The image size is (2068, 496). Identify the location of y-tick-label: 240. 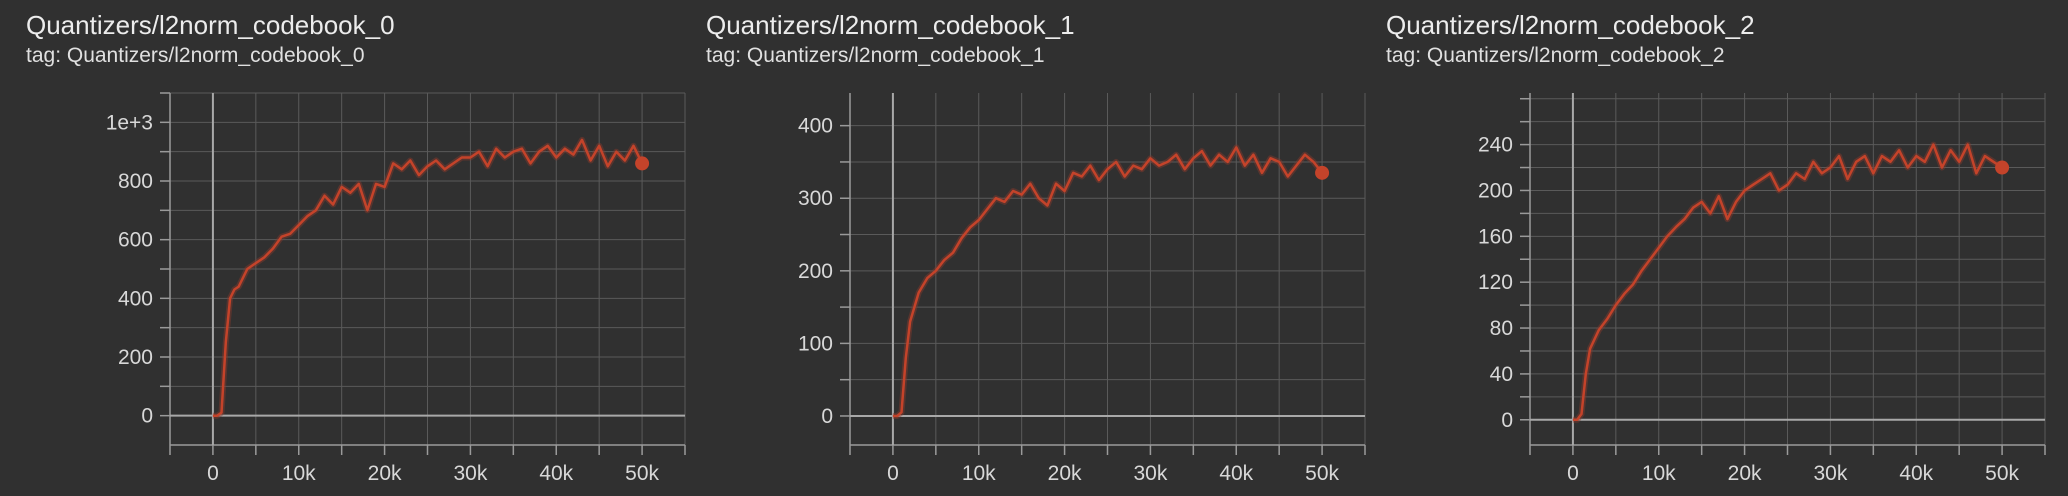
(1495, 145).